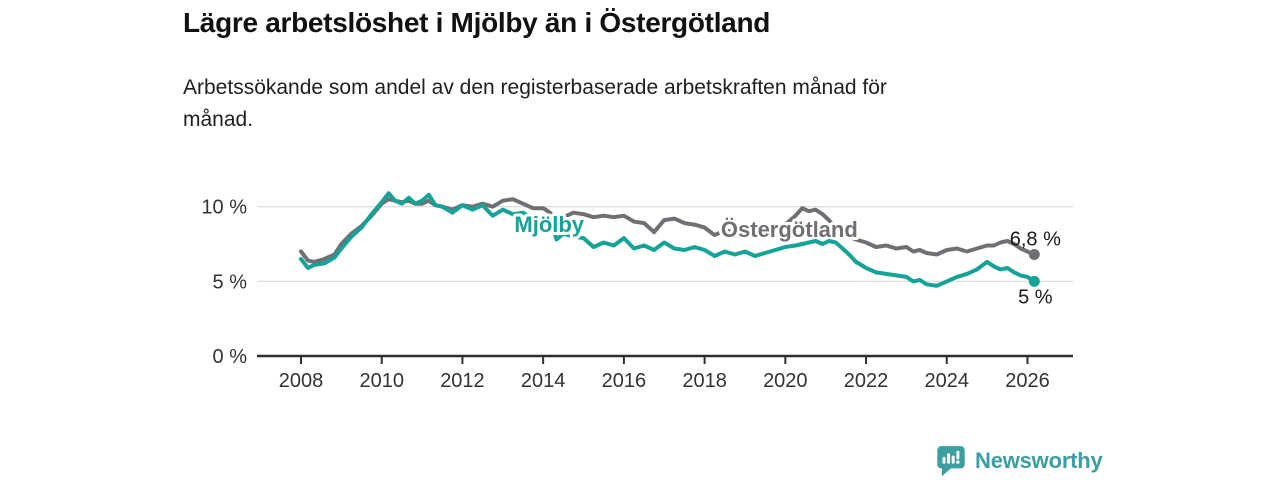 This screenshot has height=480, width=1280. What do you see at coordinates (224, 208) in the screenshot?
I see `y-axis-tick-label: 10 %` at bounding box center [224, 208].